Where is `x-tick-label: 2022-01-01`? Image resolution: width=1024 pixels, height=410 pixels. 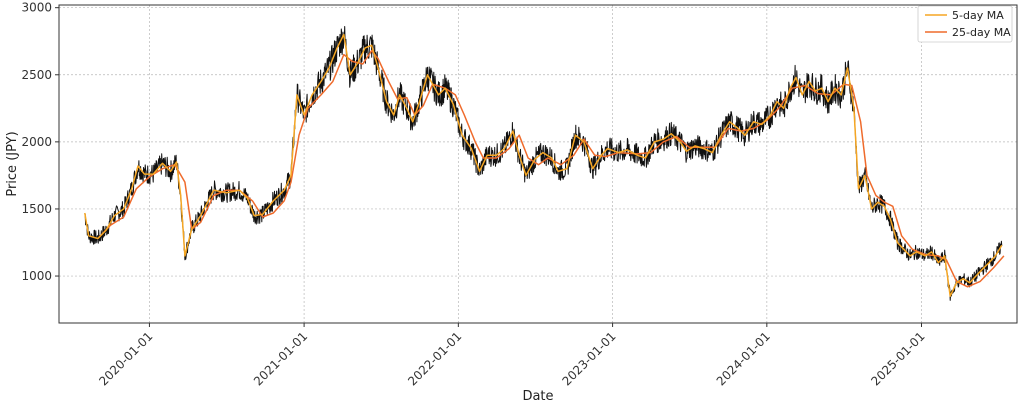 x-tick-label: 2022-01-01 is located at coordinates (434, 358).